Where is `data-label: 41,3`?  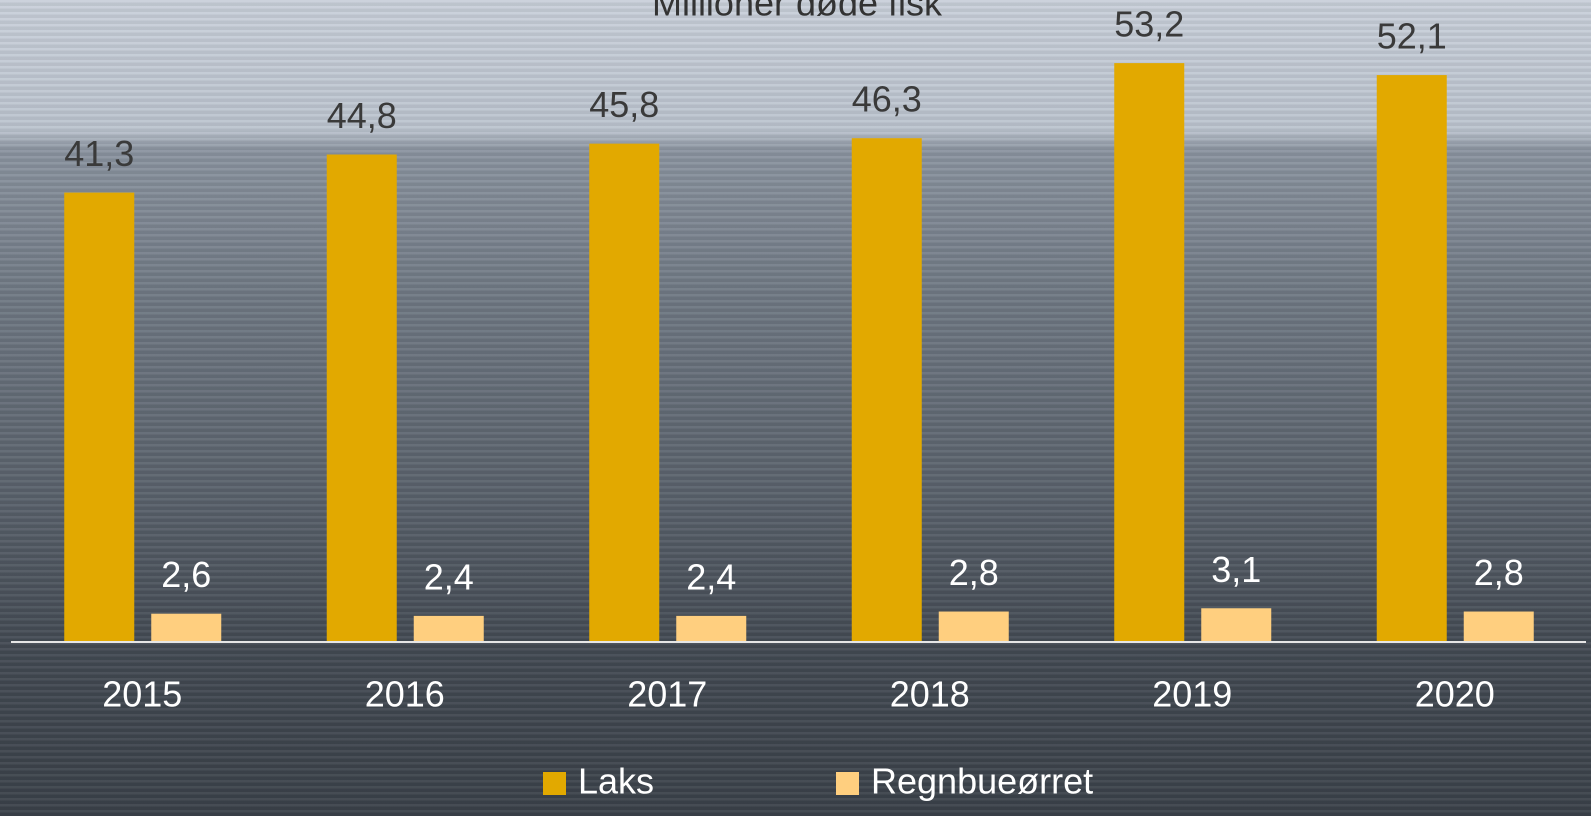 data-label: 41,3 is located at coordinates (99, 153).